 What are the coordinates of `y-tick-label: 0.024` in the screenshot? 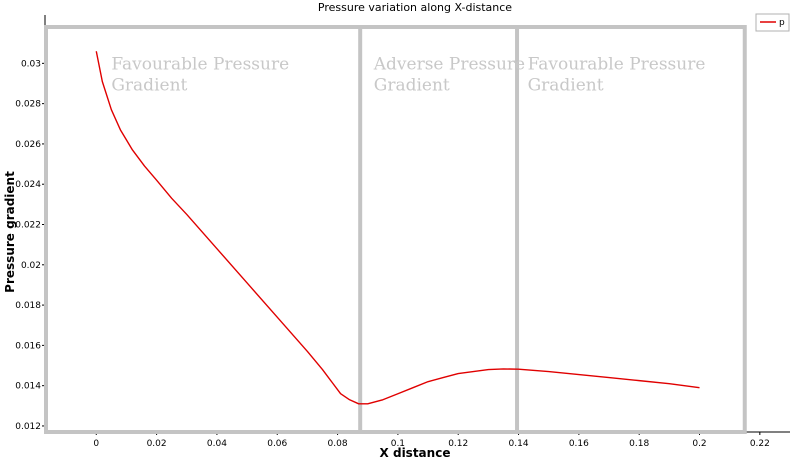 It's located at (28, 185).